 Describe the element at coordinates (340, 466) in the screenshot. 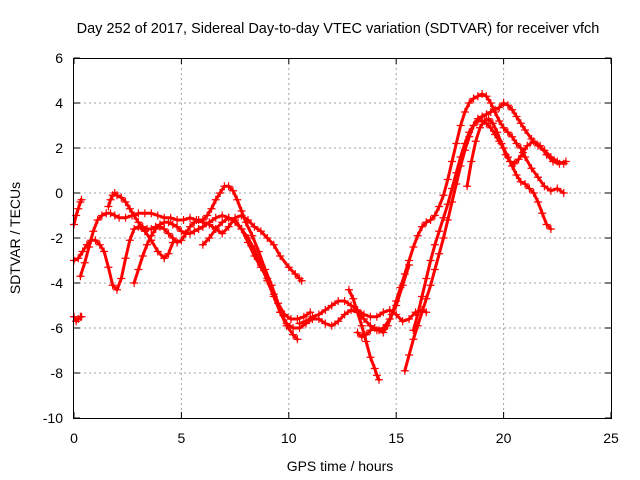

I see `x-axis-label: GPS time / hours` at that location.